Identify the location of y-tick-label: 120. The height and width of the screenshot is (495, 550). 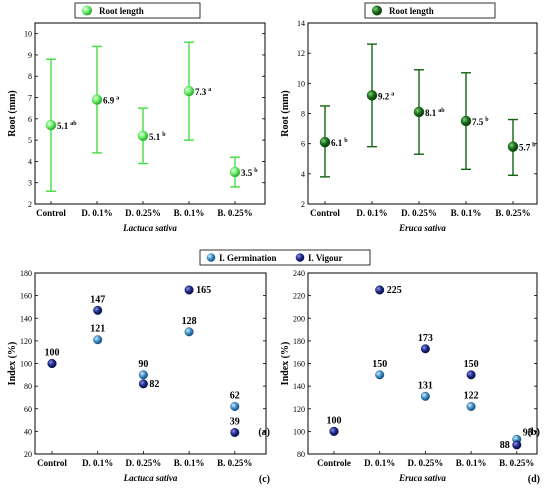
(299, 409).